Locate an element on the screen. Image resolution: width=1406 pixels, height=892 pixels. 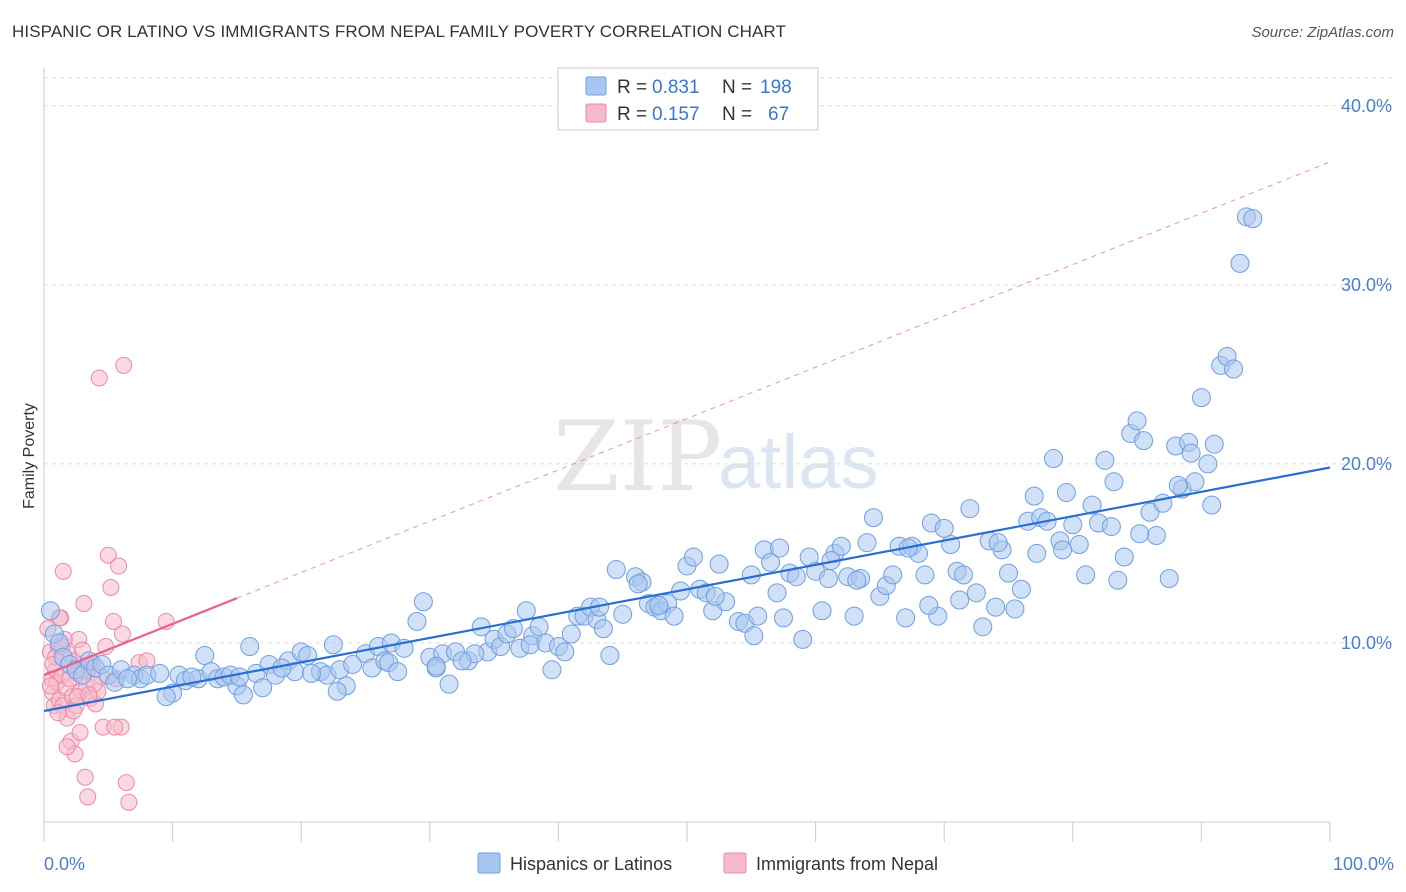
legend-swatch-hispanic is located at coordinates (596, 86).